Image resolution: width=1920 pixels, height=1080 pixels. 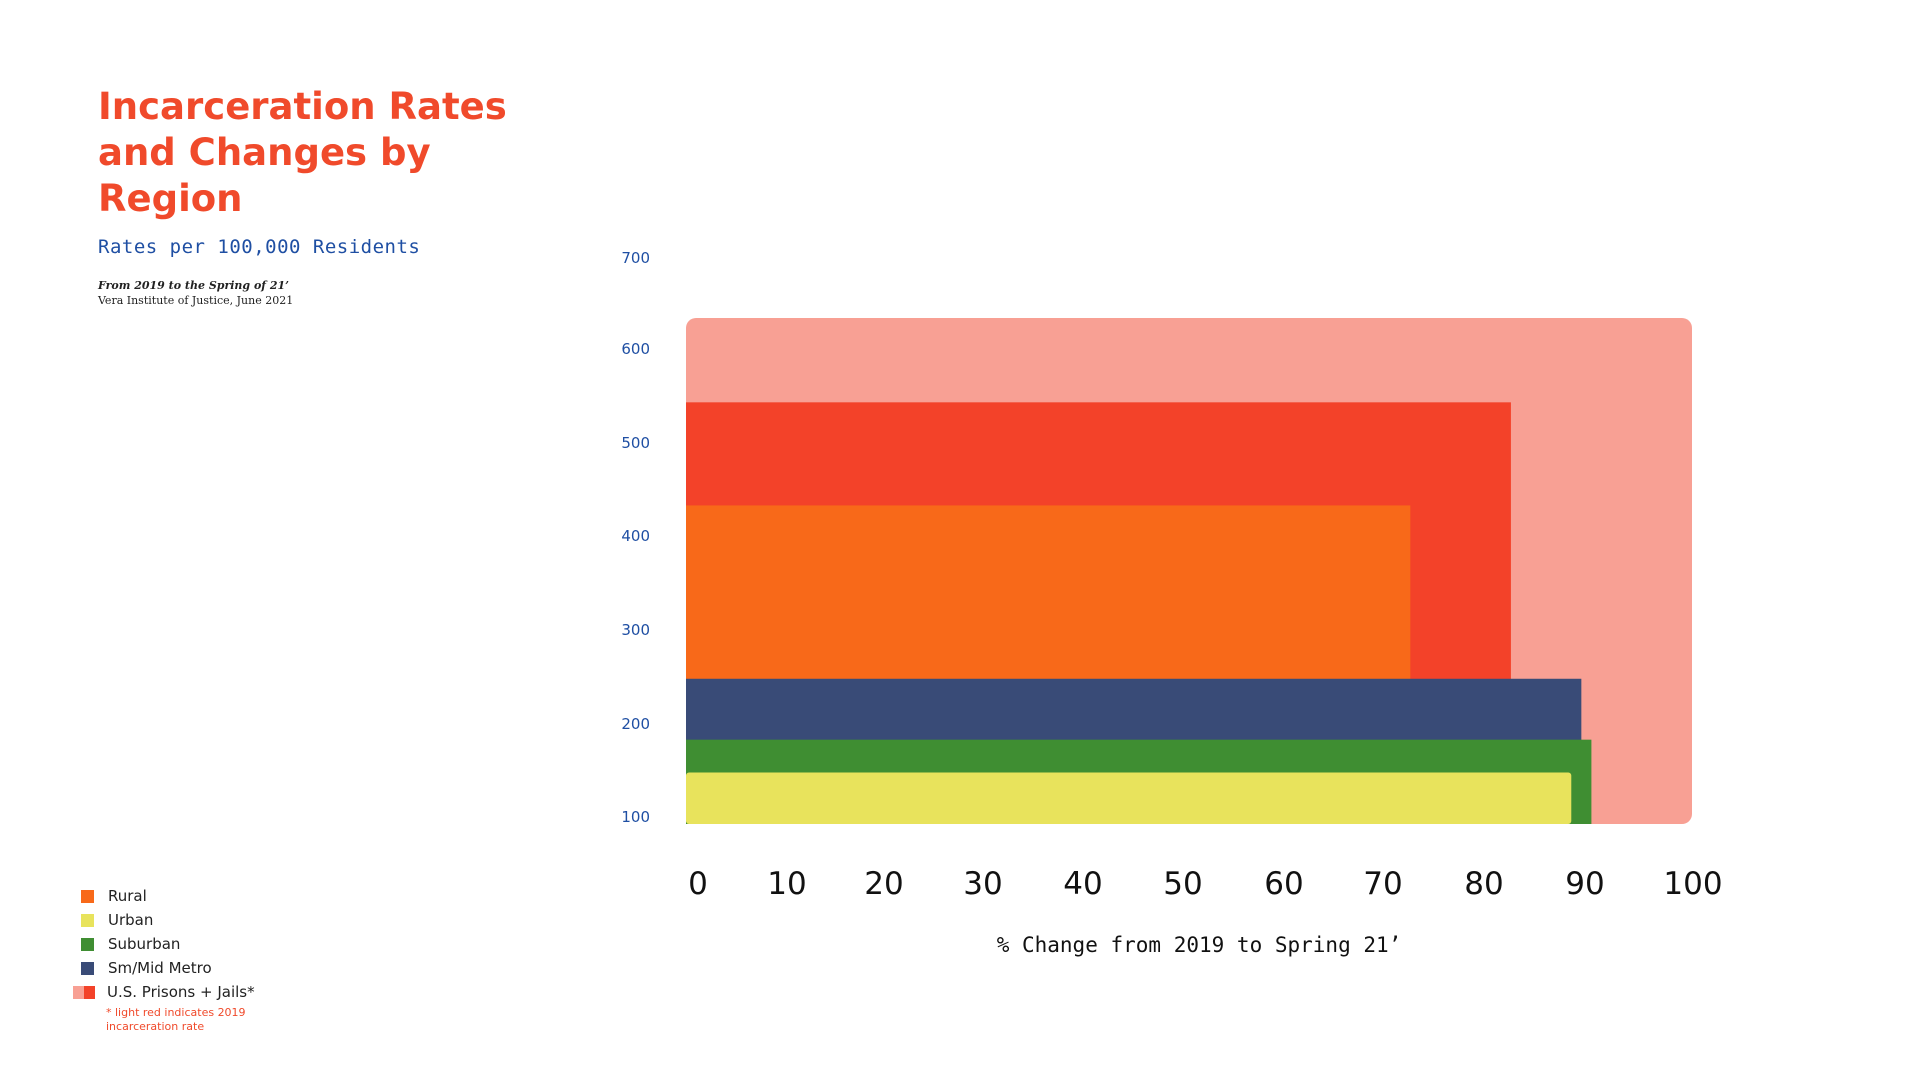 I want to click on x-axis-label: % Change from 2019 to Spring 21’, so click(x=1199, y=945).